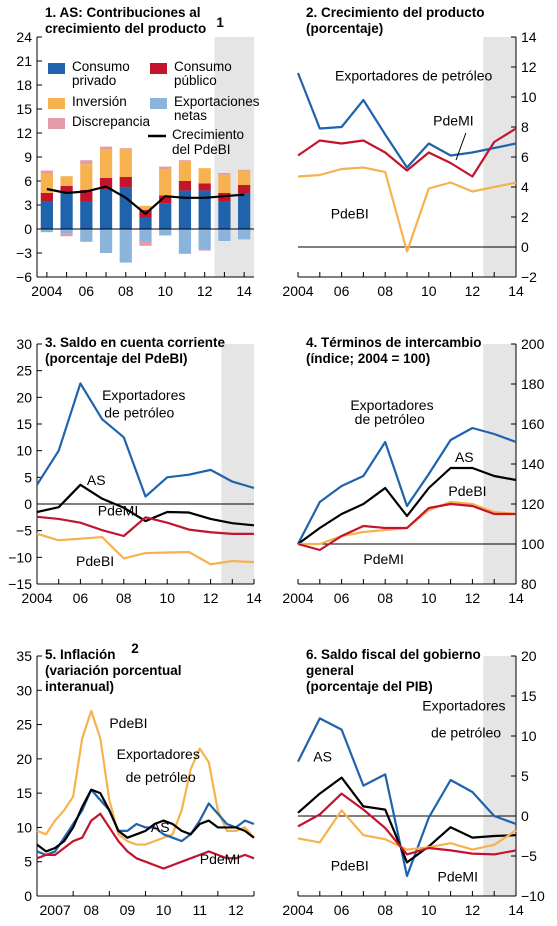 The height and width of the screenshot is (926, 557). What do you see at coordinates (190, 115) in the screenshot?
I see `legend-label: netas` at bounding box center [190, 115].